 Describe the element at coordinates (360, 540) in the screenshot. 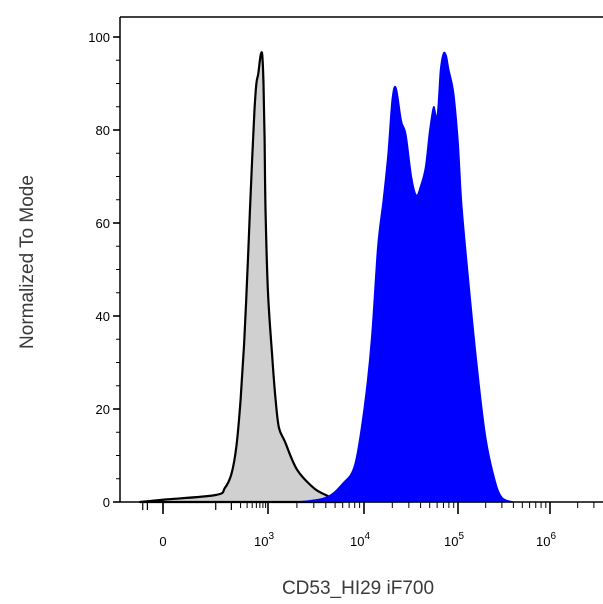

I see `x-tick-label: 10⁴` at that location.